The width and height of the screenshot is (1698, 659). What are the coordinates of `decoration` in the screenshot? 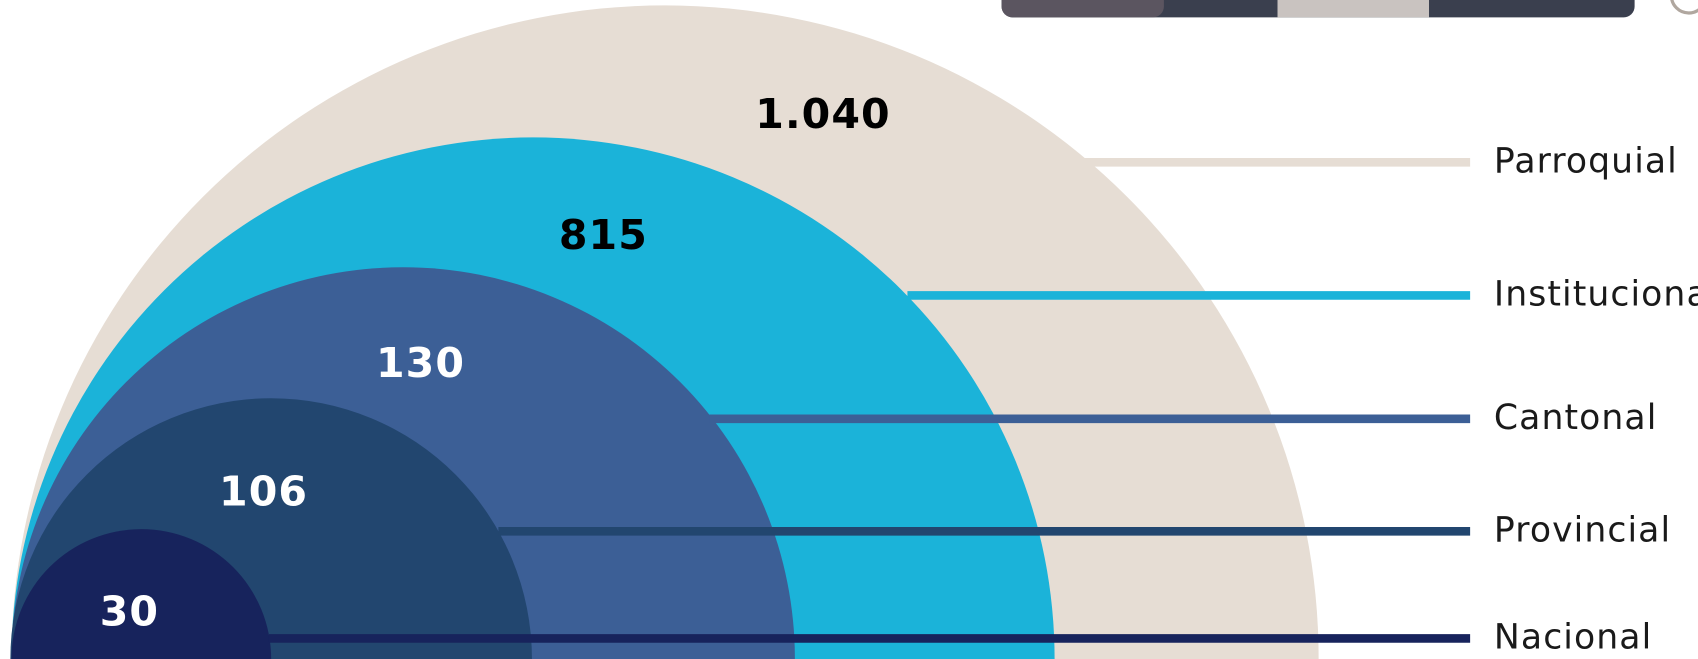 It's located at (1684, 7).